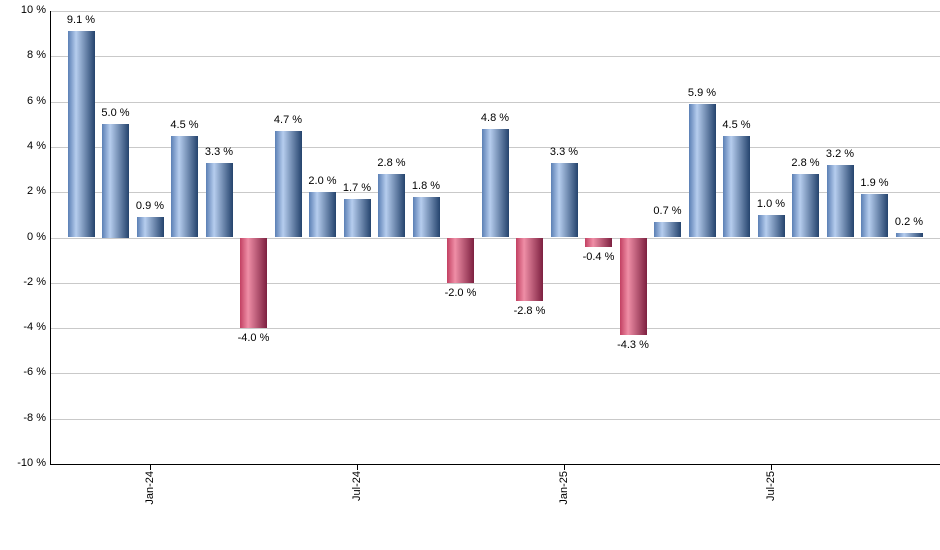 This screenshot has width=940, height=550. What do you see at coordinates (253, 338) in the screenshot?
I see `bar-value-label: -4.0 %` at bounding box center [253, 338].